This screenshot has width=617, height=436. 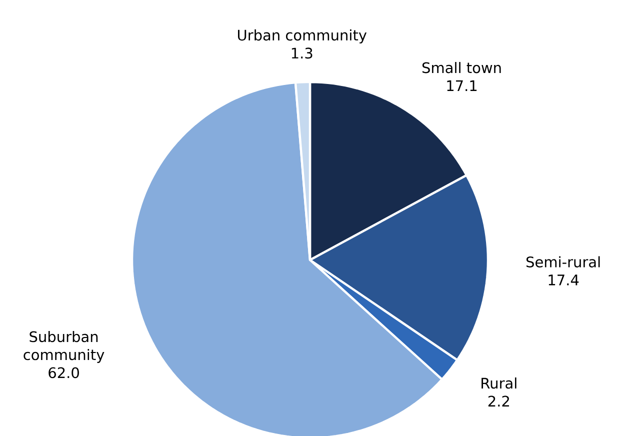 What do you see at coordinates (461, 68) in the screenshot?
I see `slice-label: Small town` at bounding box center [461, 68].